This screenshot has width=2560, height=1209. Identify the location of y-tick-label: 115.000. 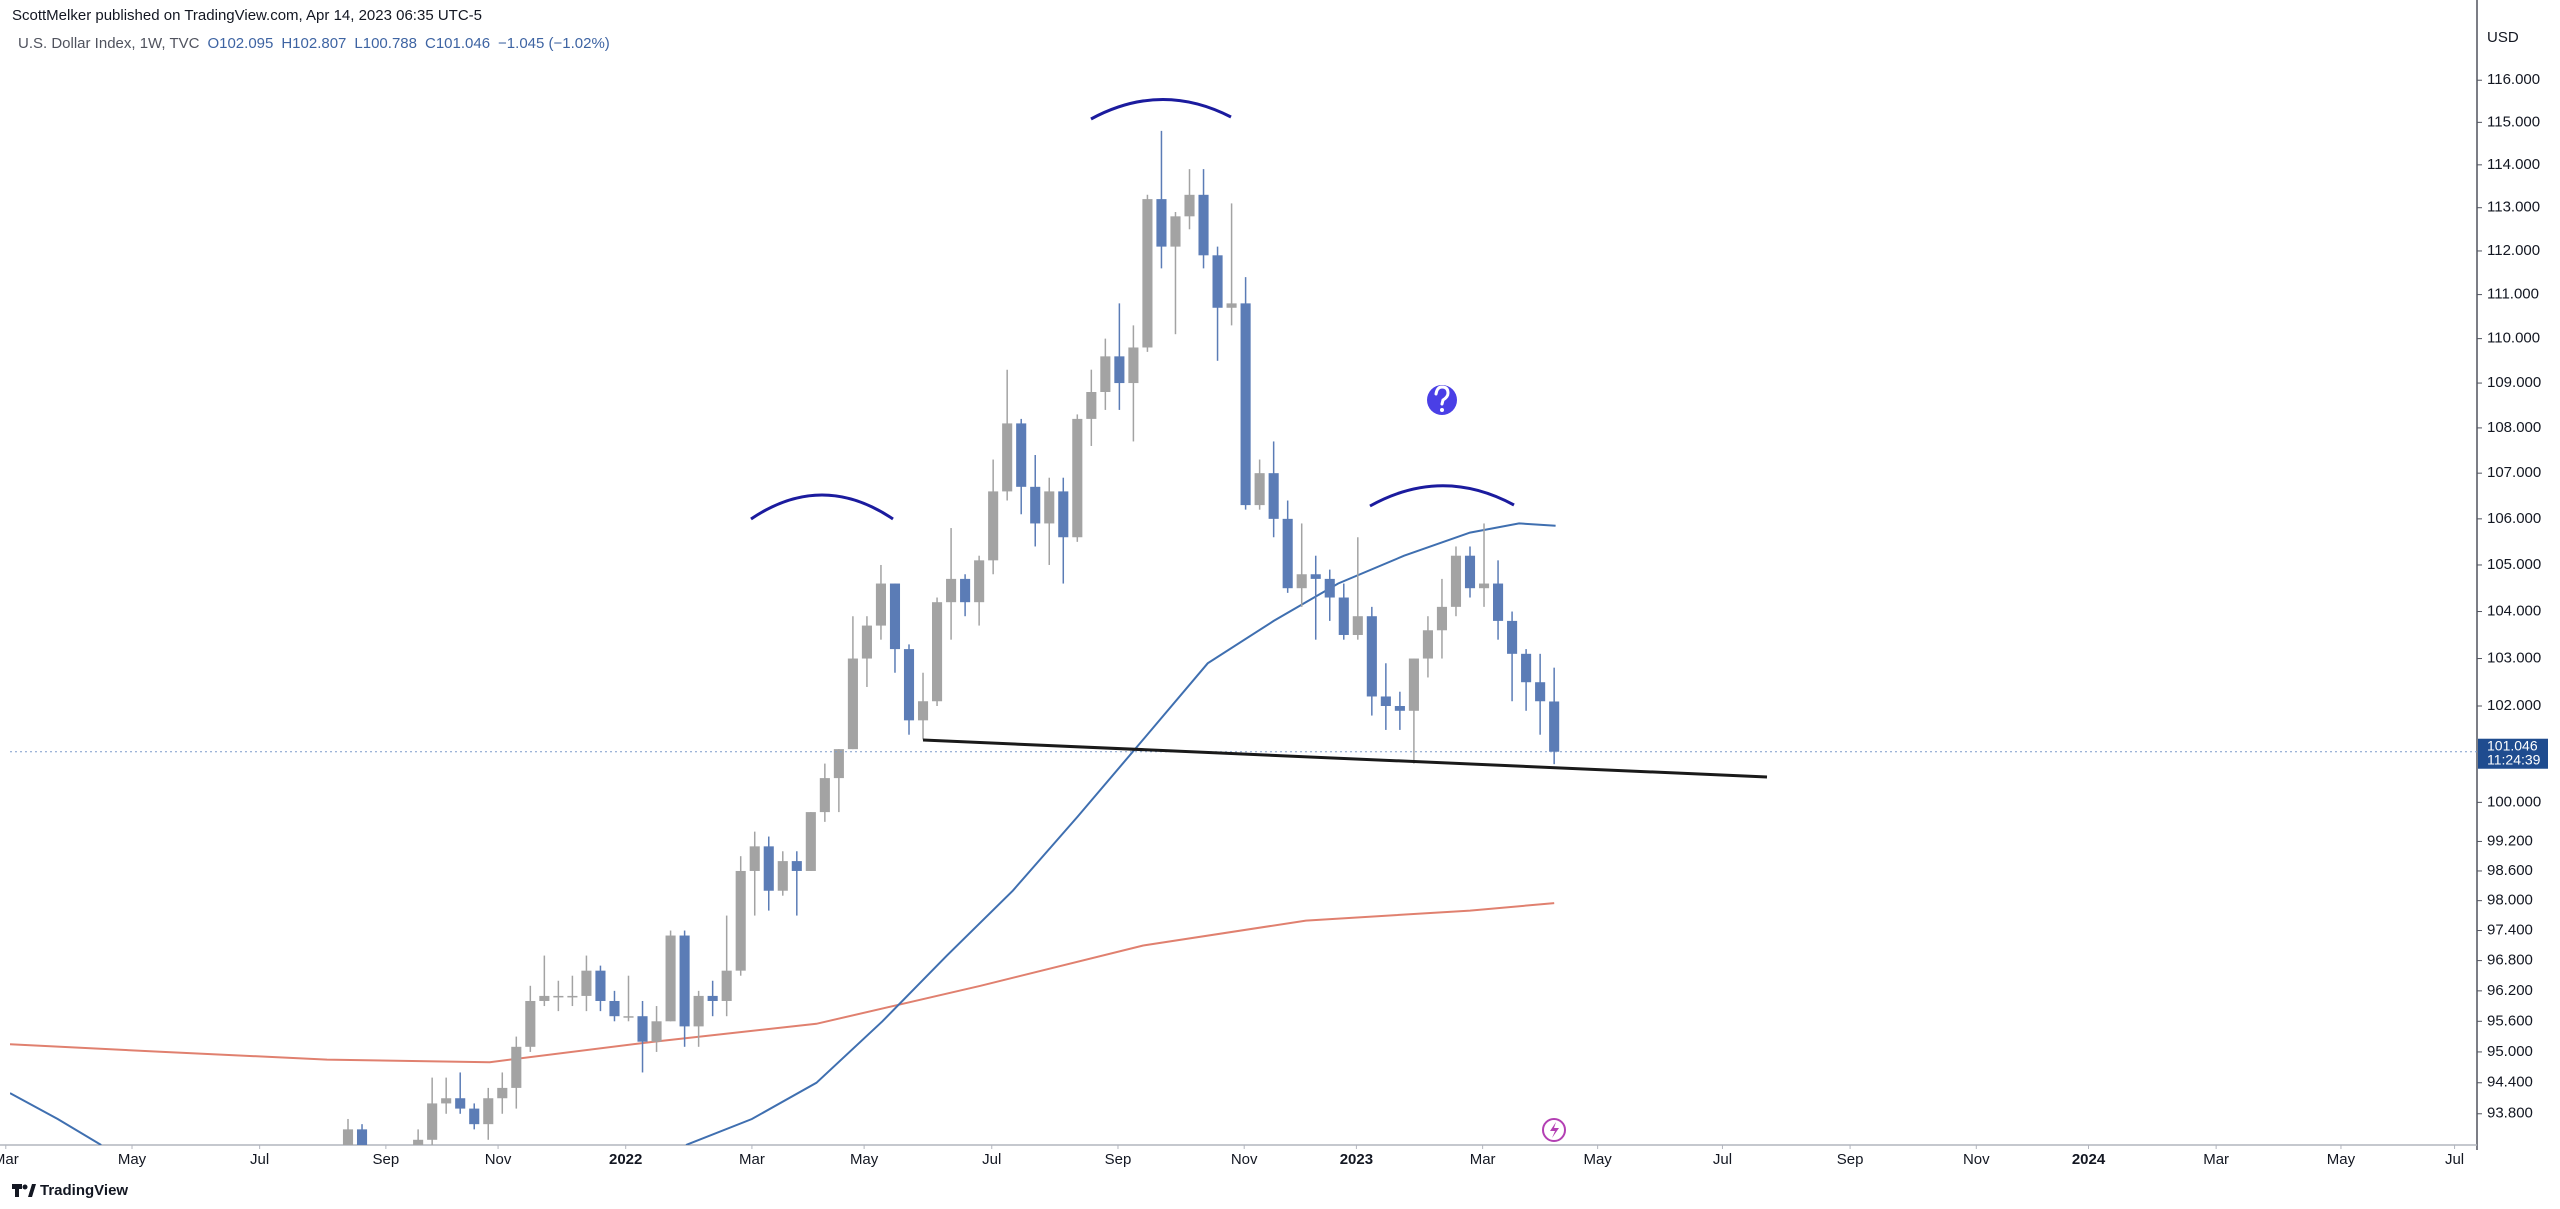
(2513, 121).